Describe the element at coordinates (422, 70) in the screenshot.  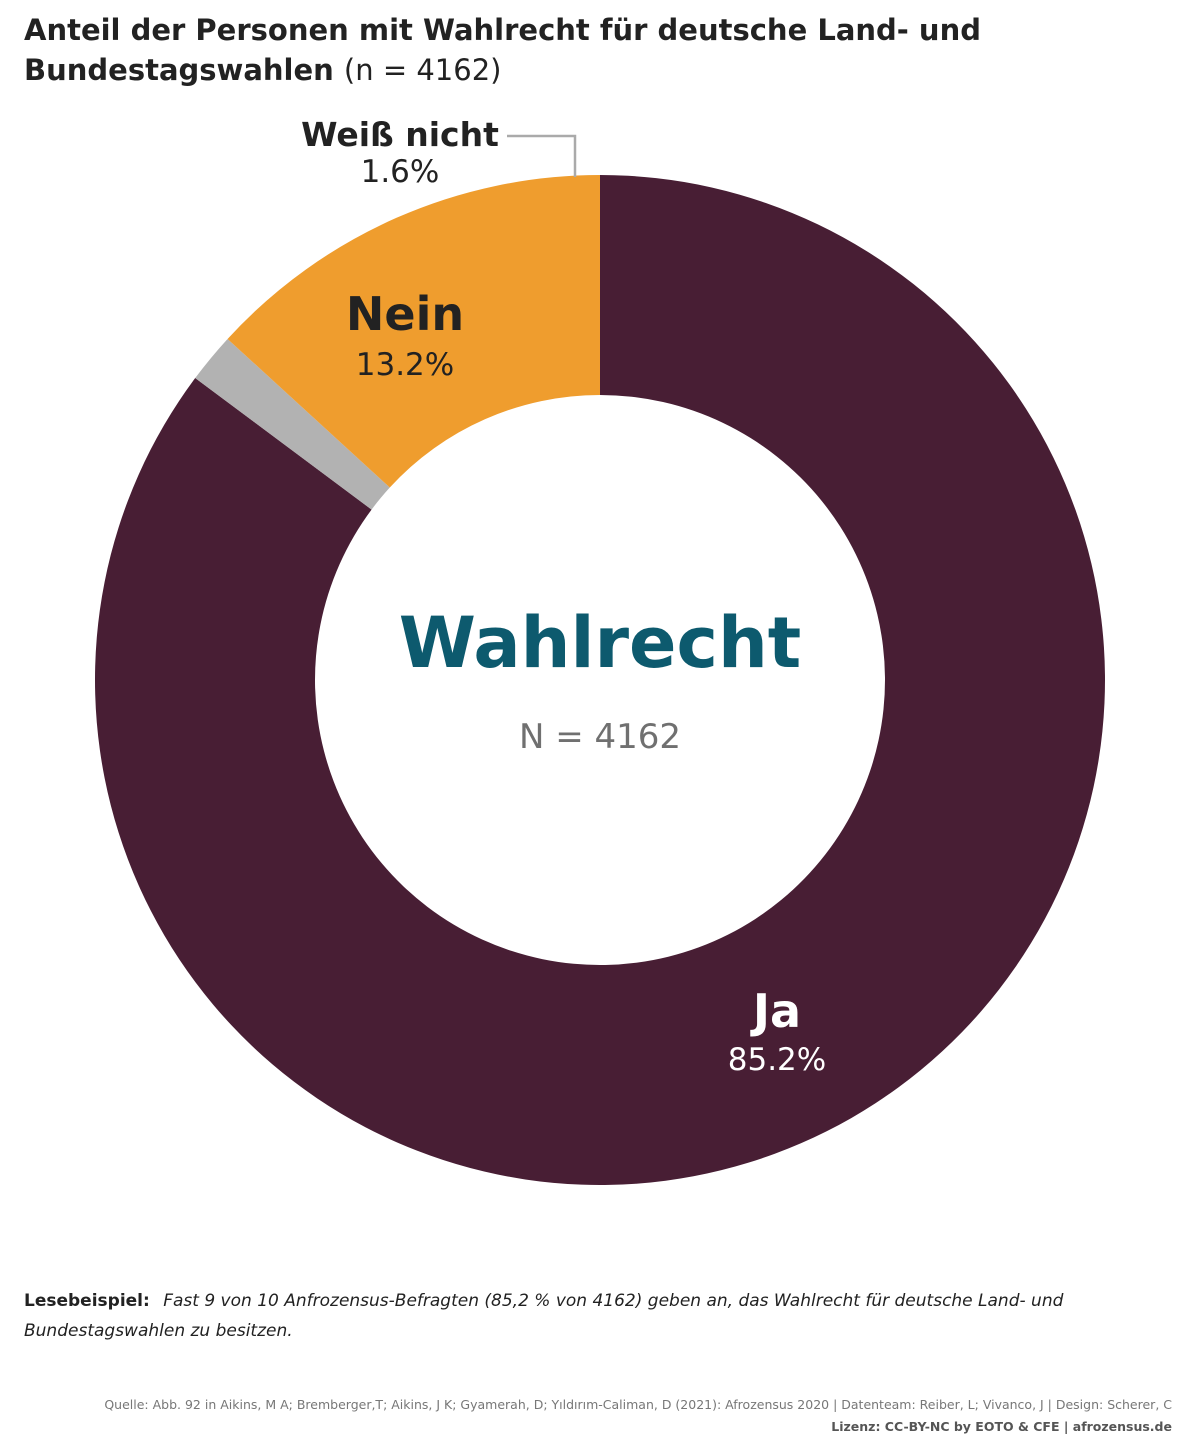
I see `chart-title-n: (n = 4162)` at that location.